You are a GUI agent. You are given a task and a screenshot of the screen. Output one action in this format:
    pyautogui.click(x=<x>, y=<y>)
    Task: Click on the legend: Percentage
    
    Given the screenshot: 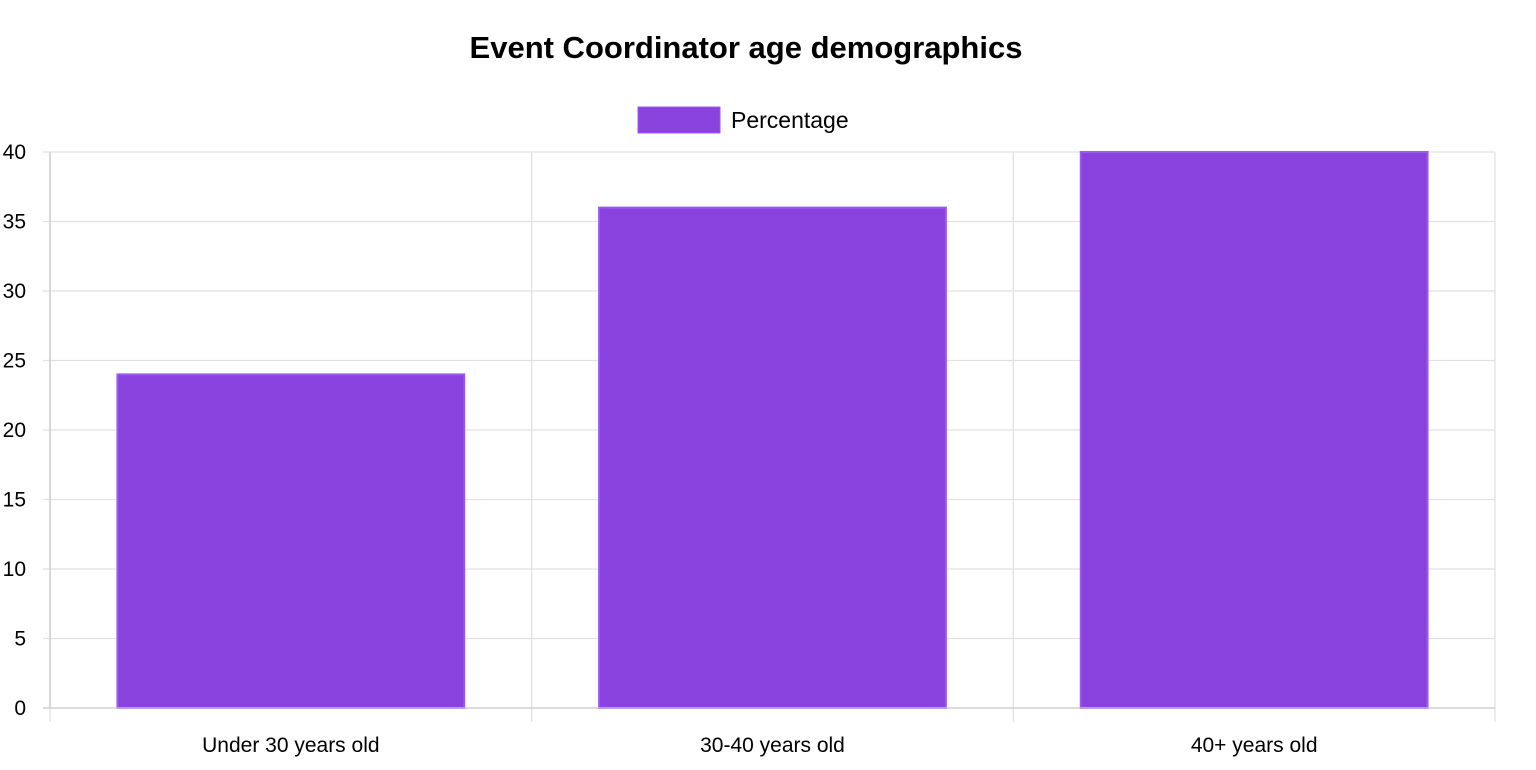 What is the action you would take?
    pyautogui.click(x=743, y=120)
    